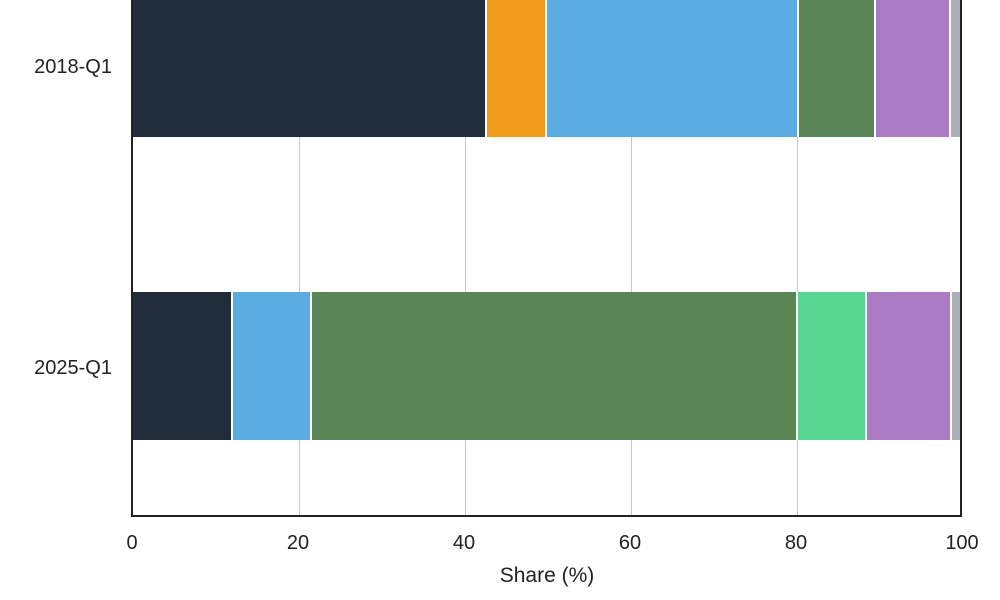 The height and width of the screenshot is (600, 1000). What do you see at coordinates (796, 543) in the screenshot?
I see `x-tick-80: 80` at bounding box center [796, 543].